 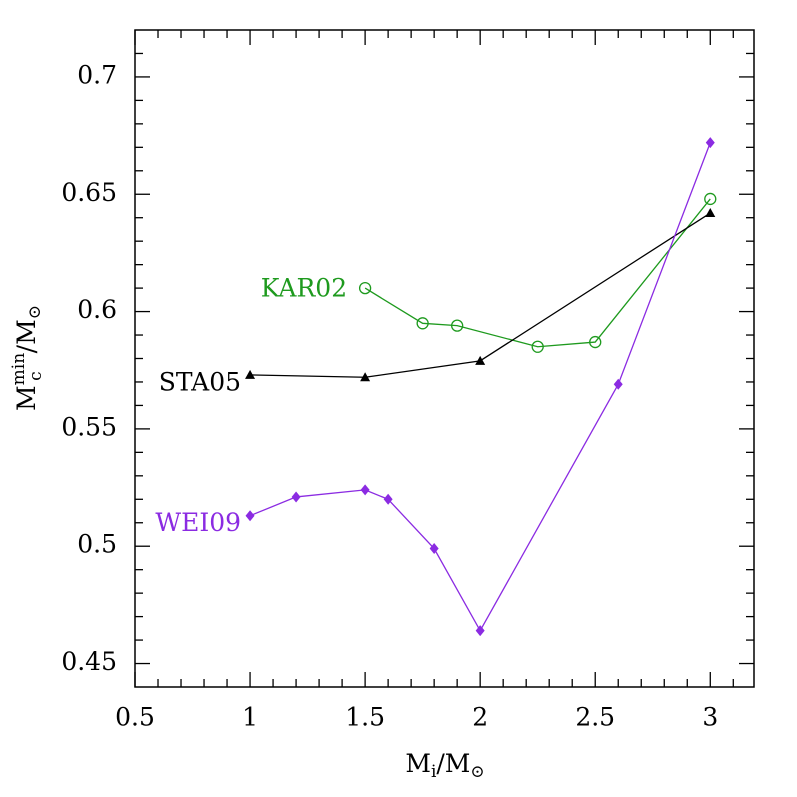 I want to click on y-tick-label: 0.7, so click(x=97, y=74).